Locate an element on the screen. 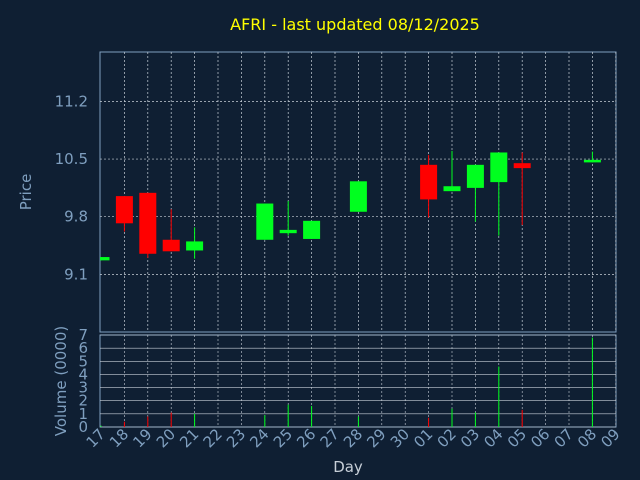  x-tick-label: 02 is located at coordinates (447, 438).